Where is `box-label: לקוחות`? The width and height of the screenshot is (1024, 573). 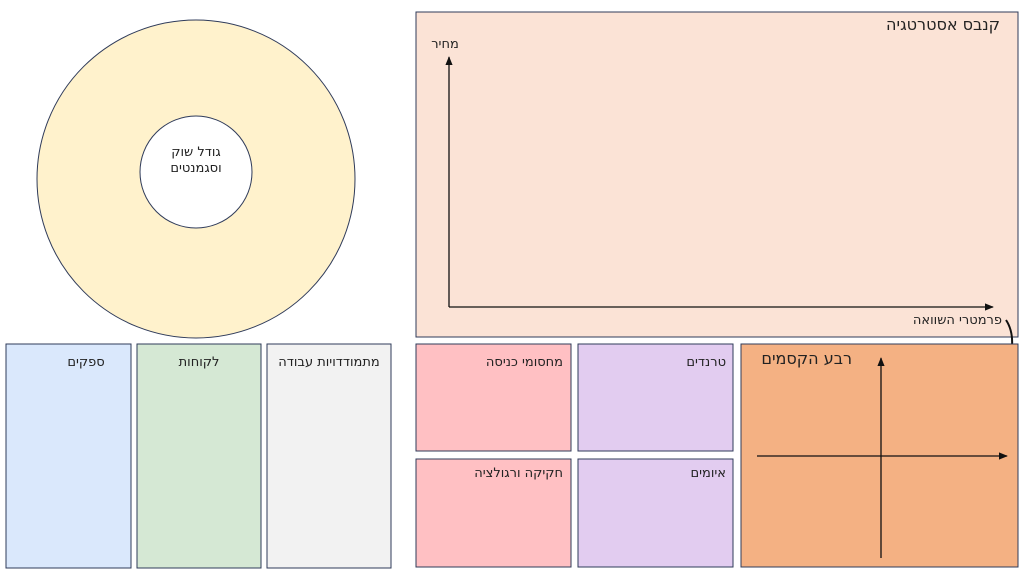
box-label: לקוחות is located at coordinates (199, 362).